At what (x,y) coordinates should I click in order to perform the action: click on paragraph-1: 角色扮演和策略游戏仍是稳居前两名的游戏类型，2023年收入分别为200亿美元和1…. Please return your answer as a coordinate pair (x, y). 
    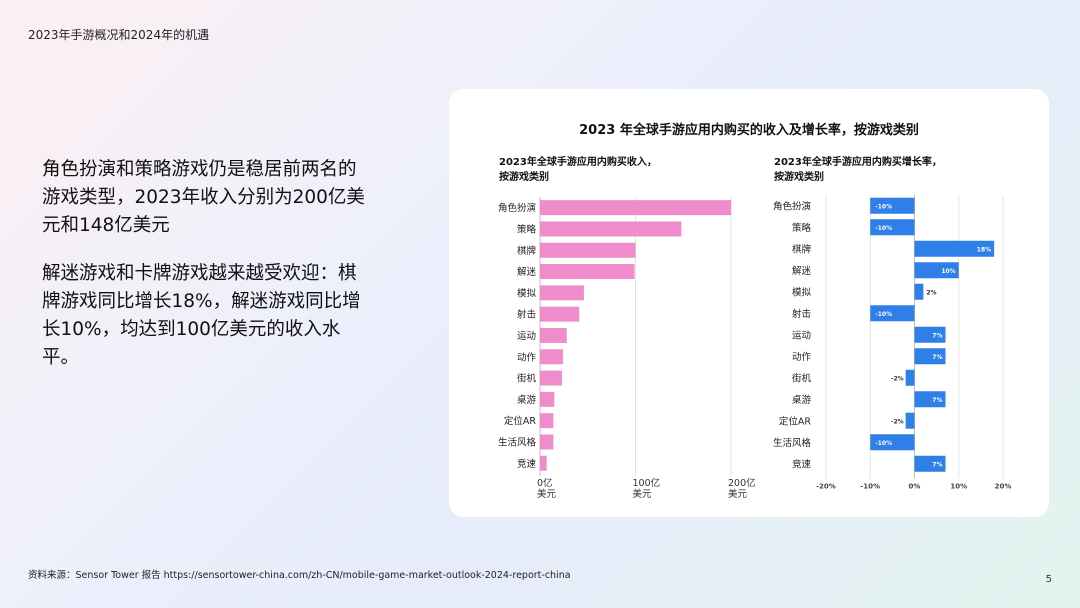
    Looking at the image, I should click on (203, 197).